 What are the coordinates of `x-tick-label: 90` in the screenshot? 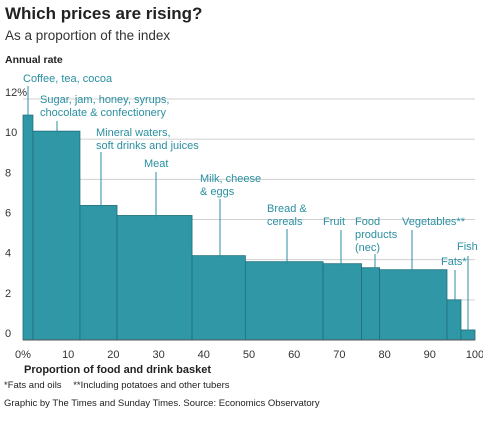 It's located at (430, 355).